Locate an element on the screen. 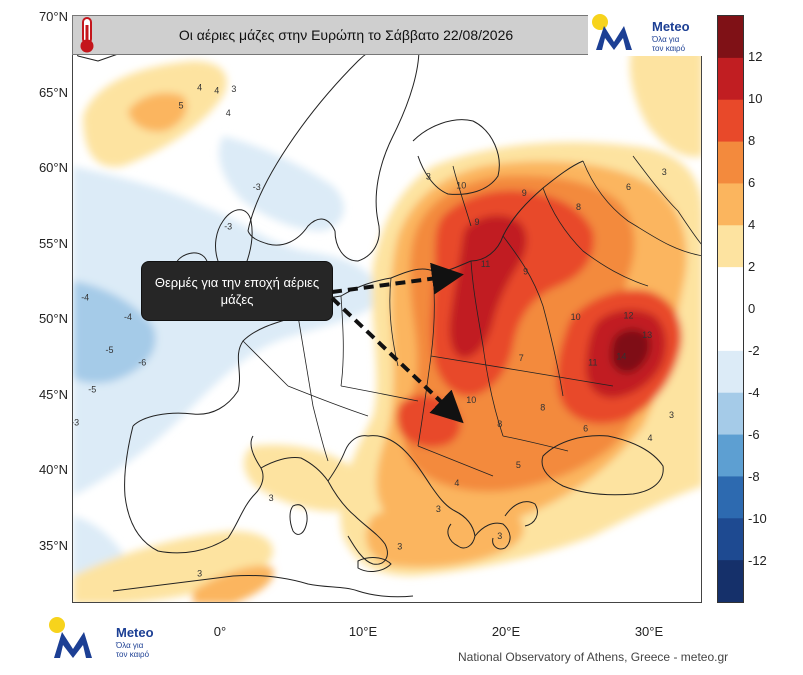 The width and height of the screenshot is (803, 675). lat-tick-label: 40°N is located at coordinates (53, 469).